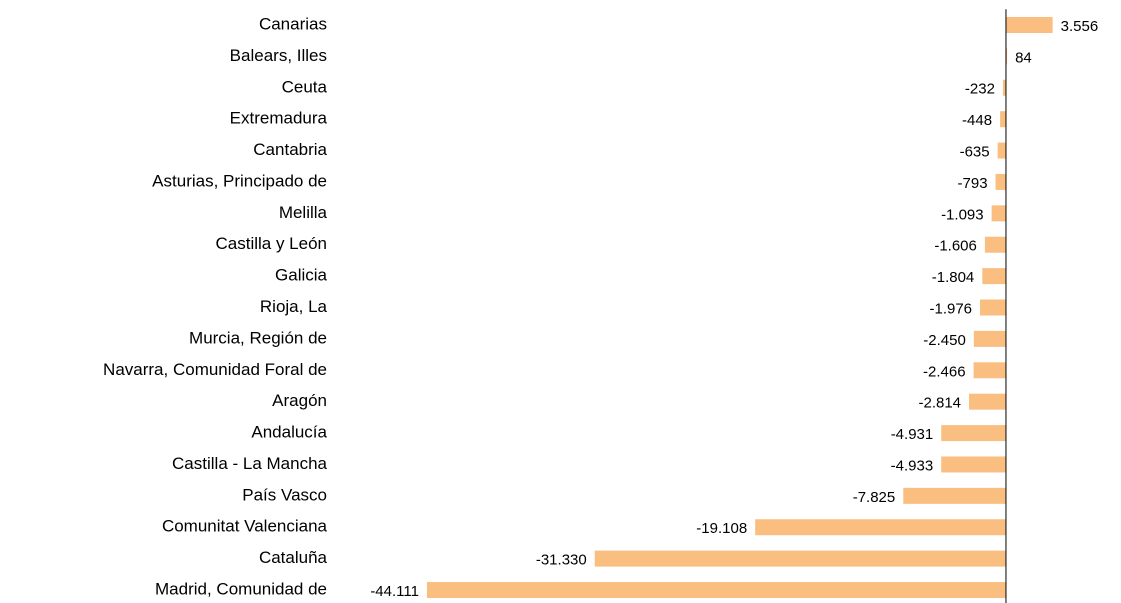 The width and height of the screenshot is (1121, 603). I want to click on value-label: -635, so click(975, 152).